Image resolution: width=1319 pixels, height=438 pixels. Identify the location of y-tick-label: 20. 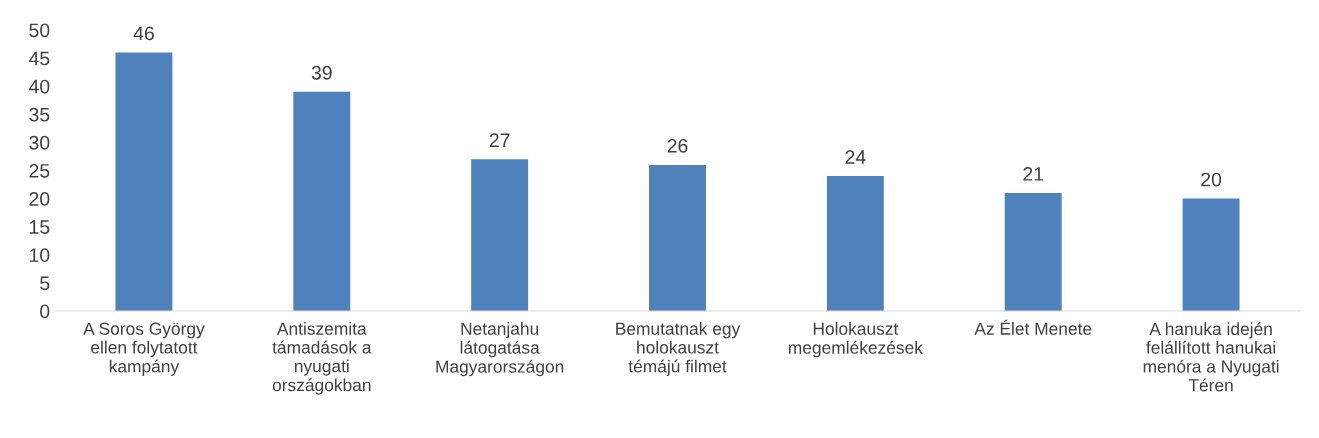
(39, 199).